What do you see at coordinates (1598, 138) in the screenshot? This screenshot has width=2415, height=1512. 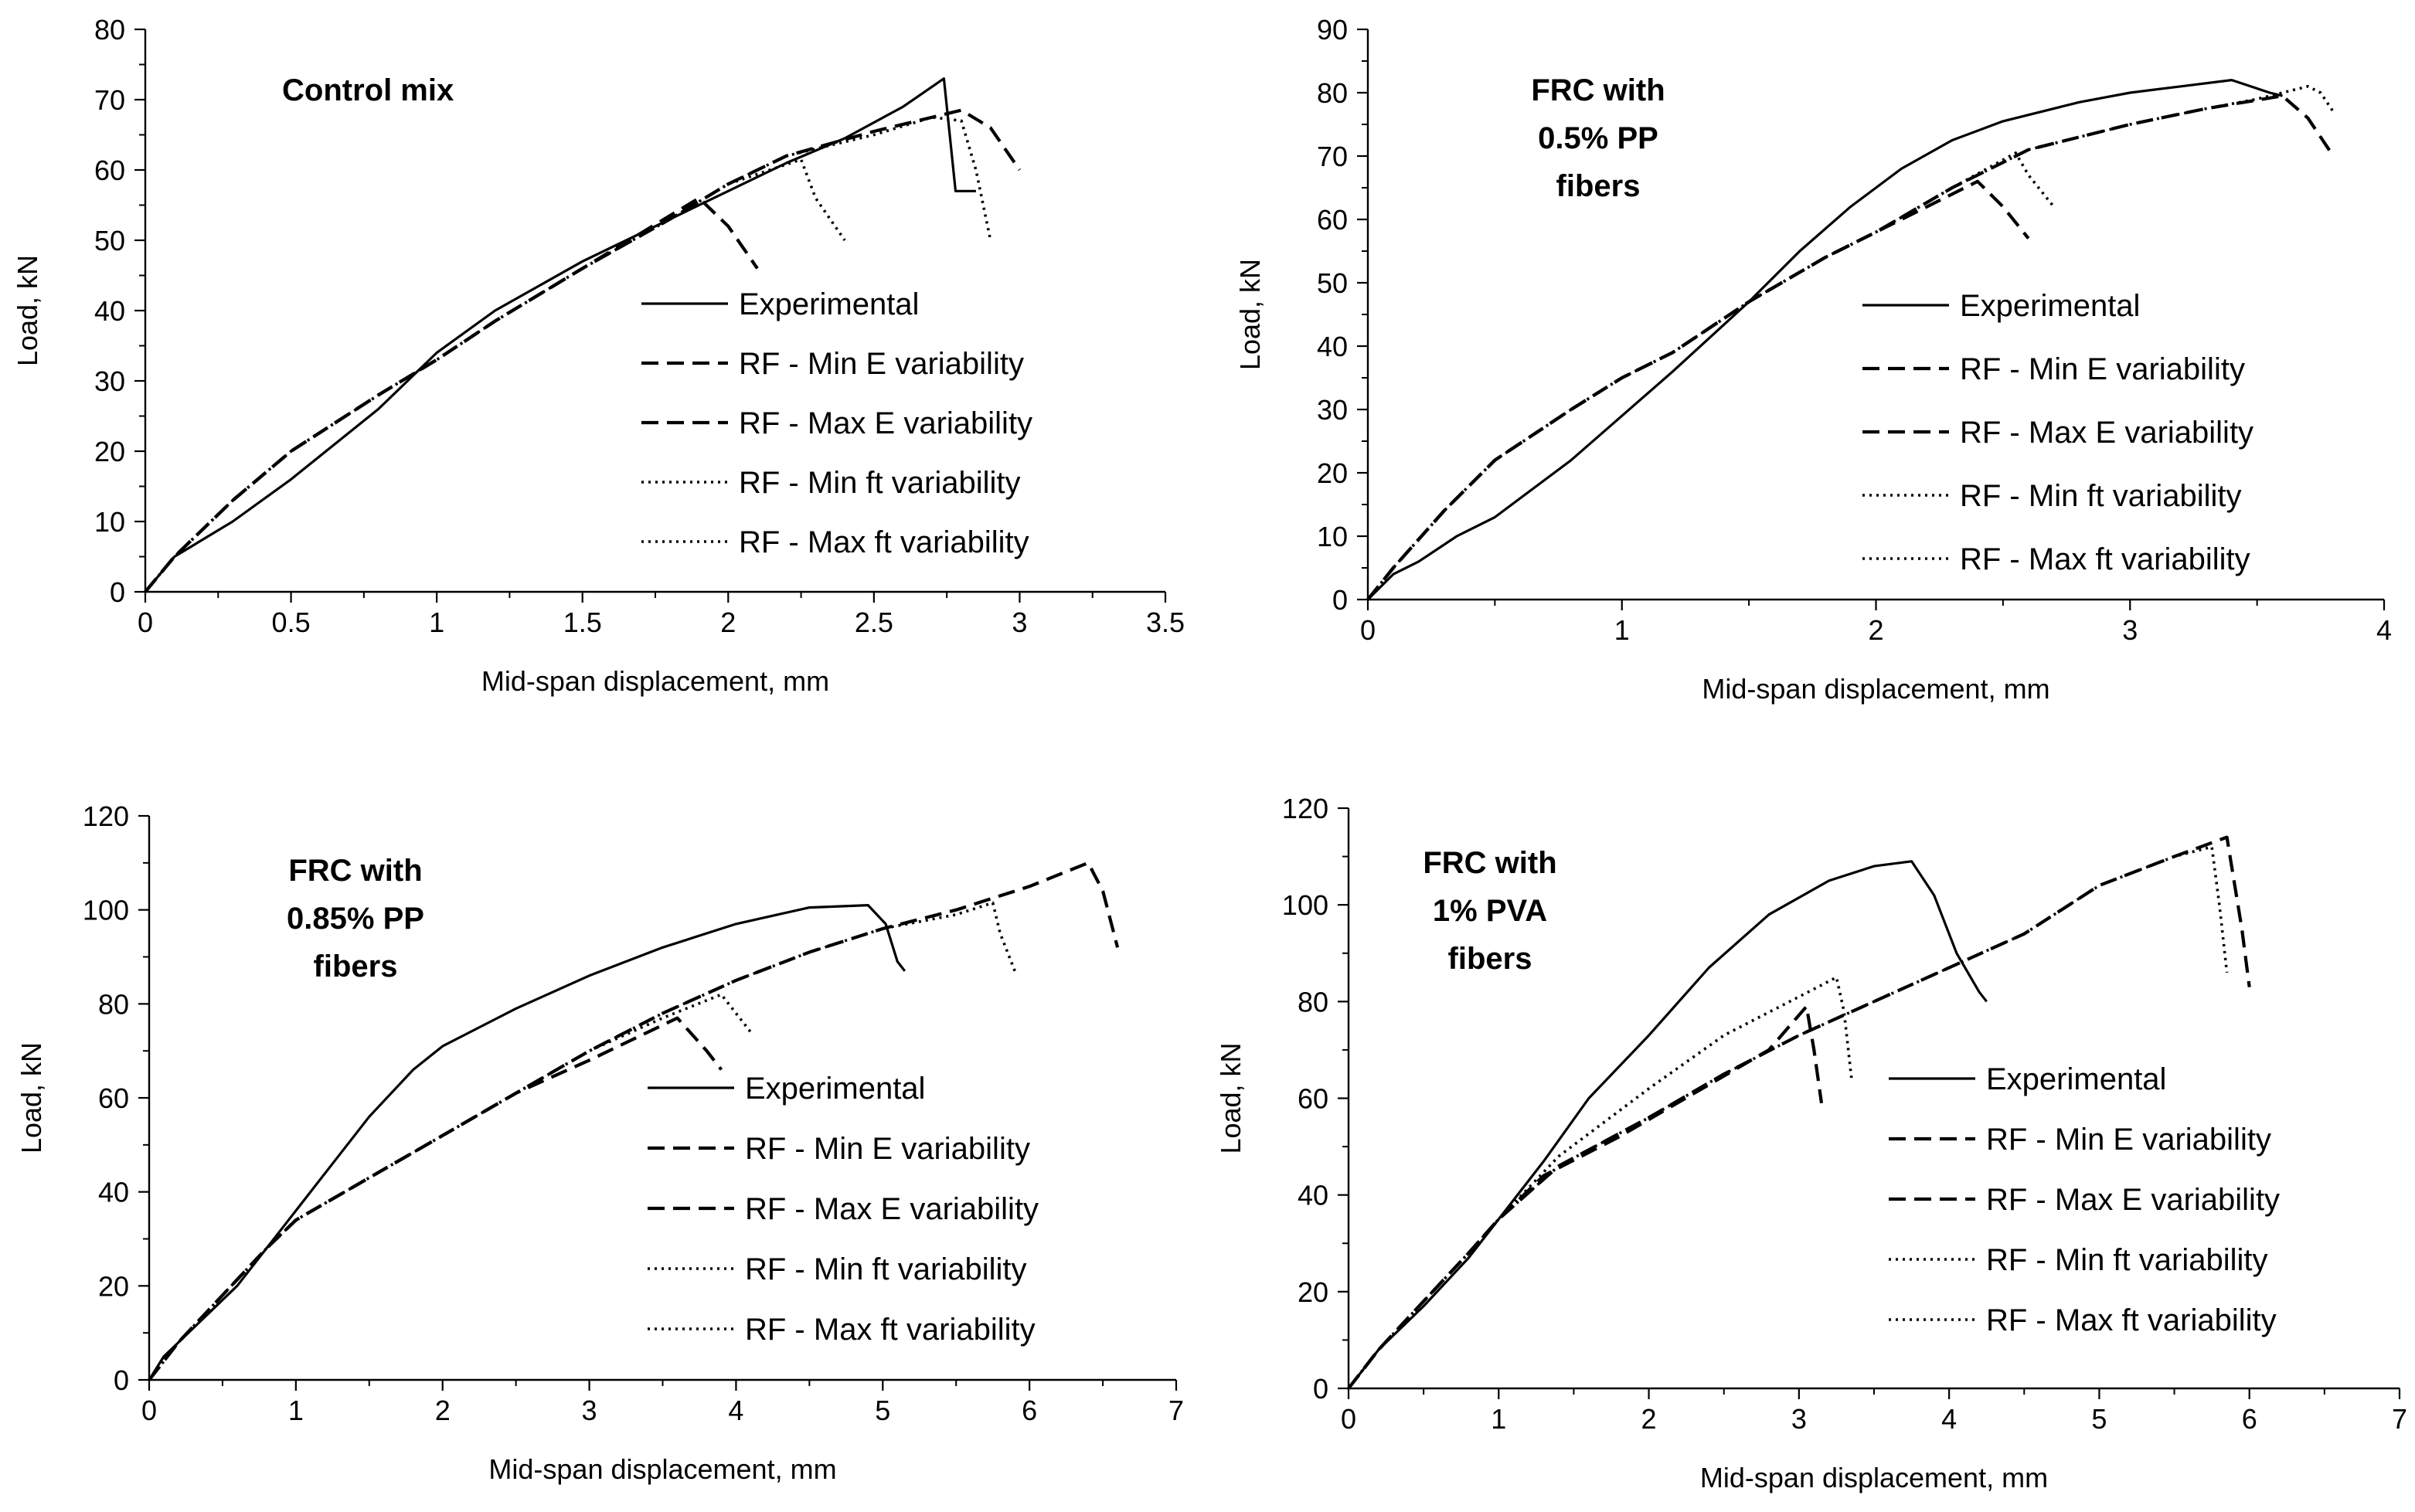 I see `chart-title: FRC with 0.5% PP fibers` at bounding box center [1598, 138].